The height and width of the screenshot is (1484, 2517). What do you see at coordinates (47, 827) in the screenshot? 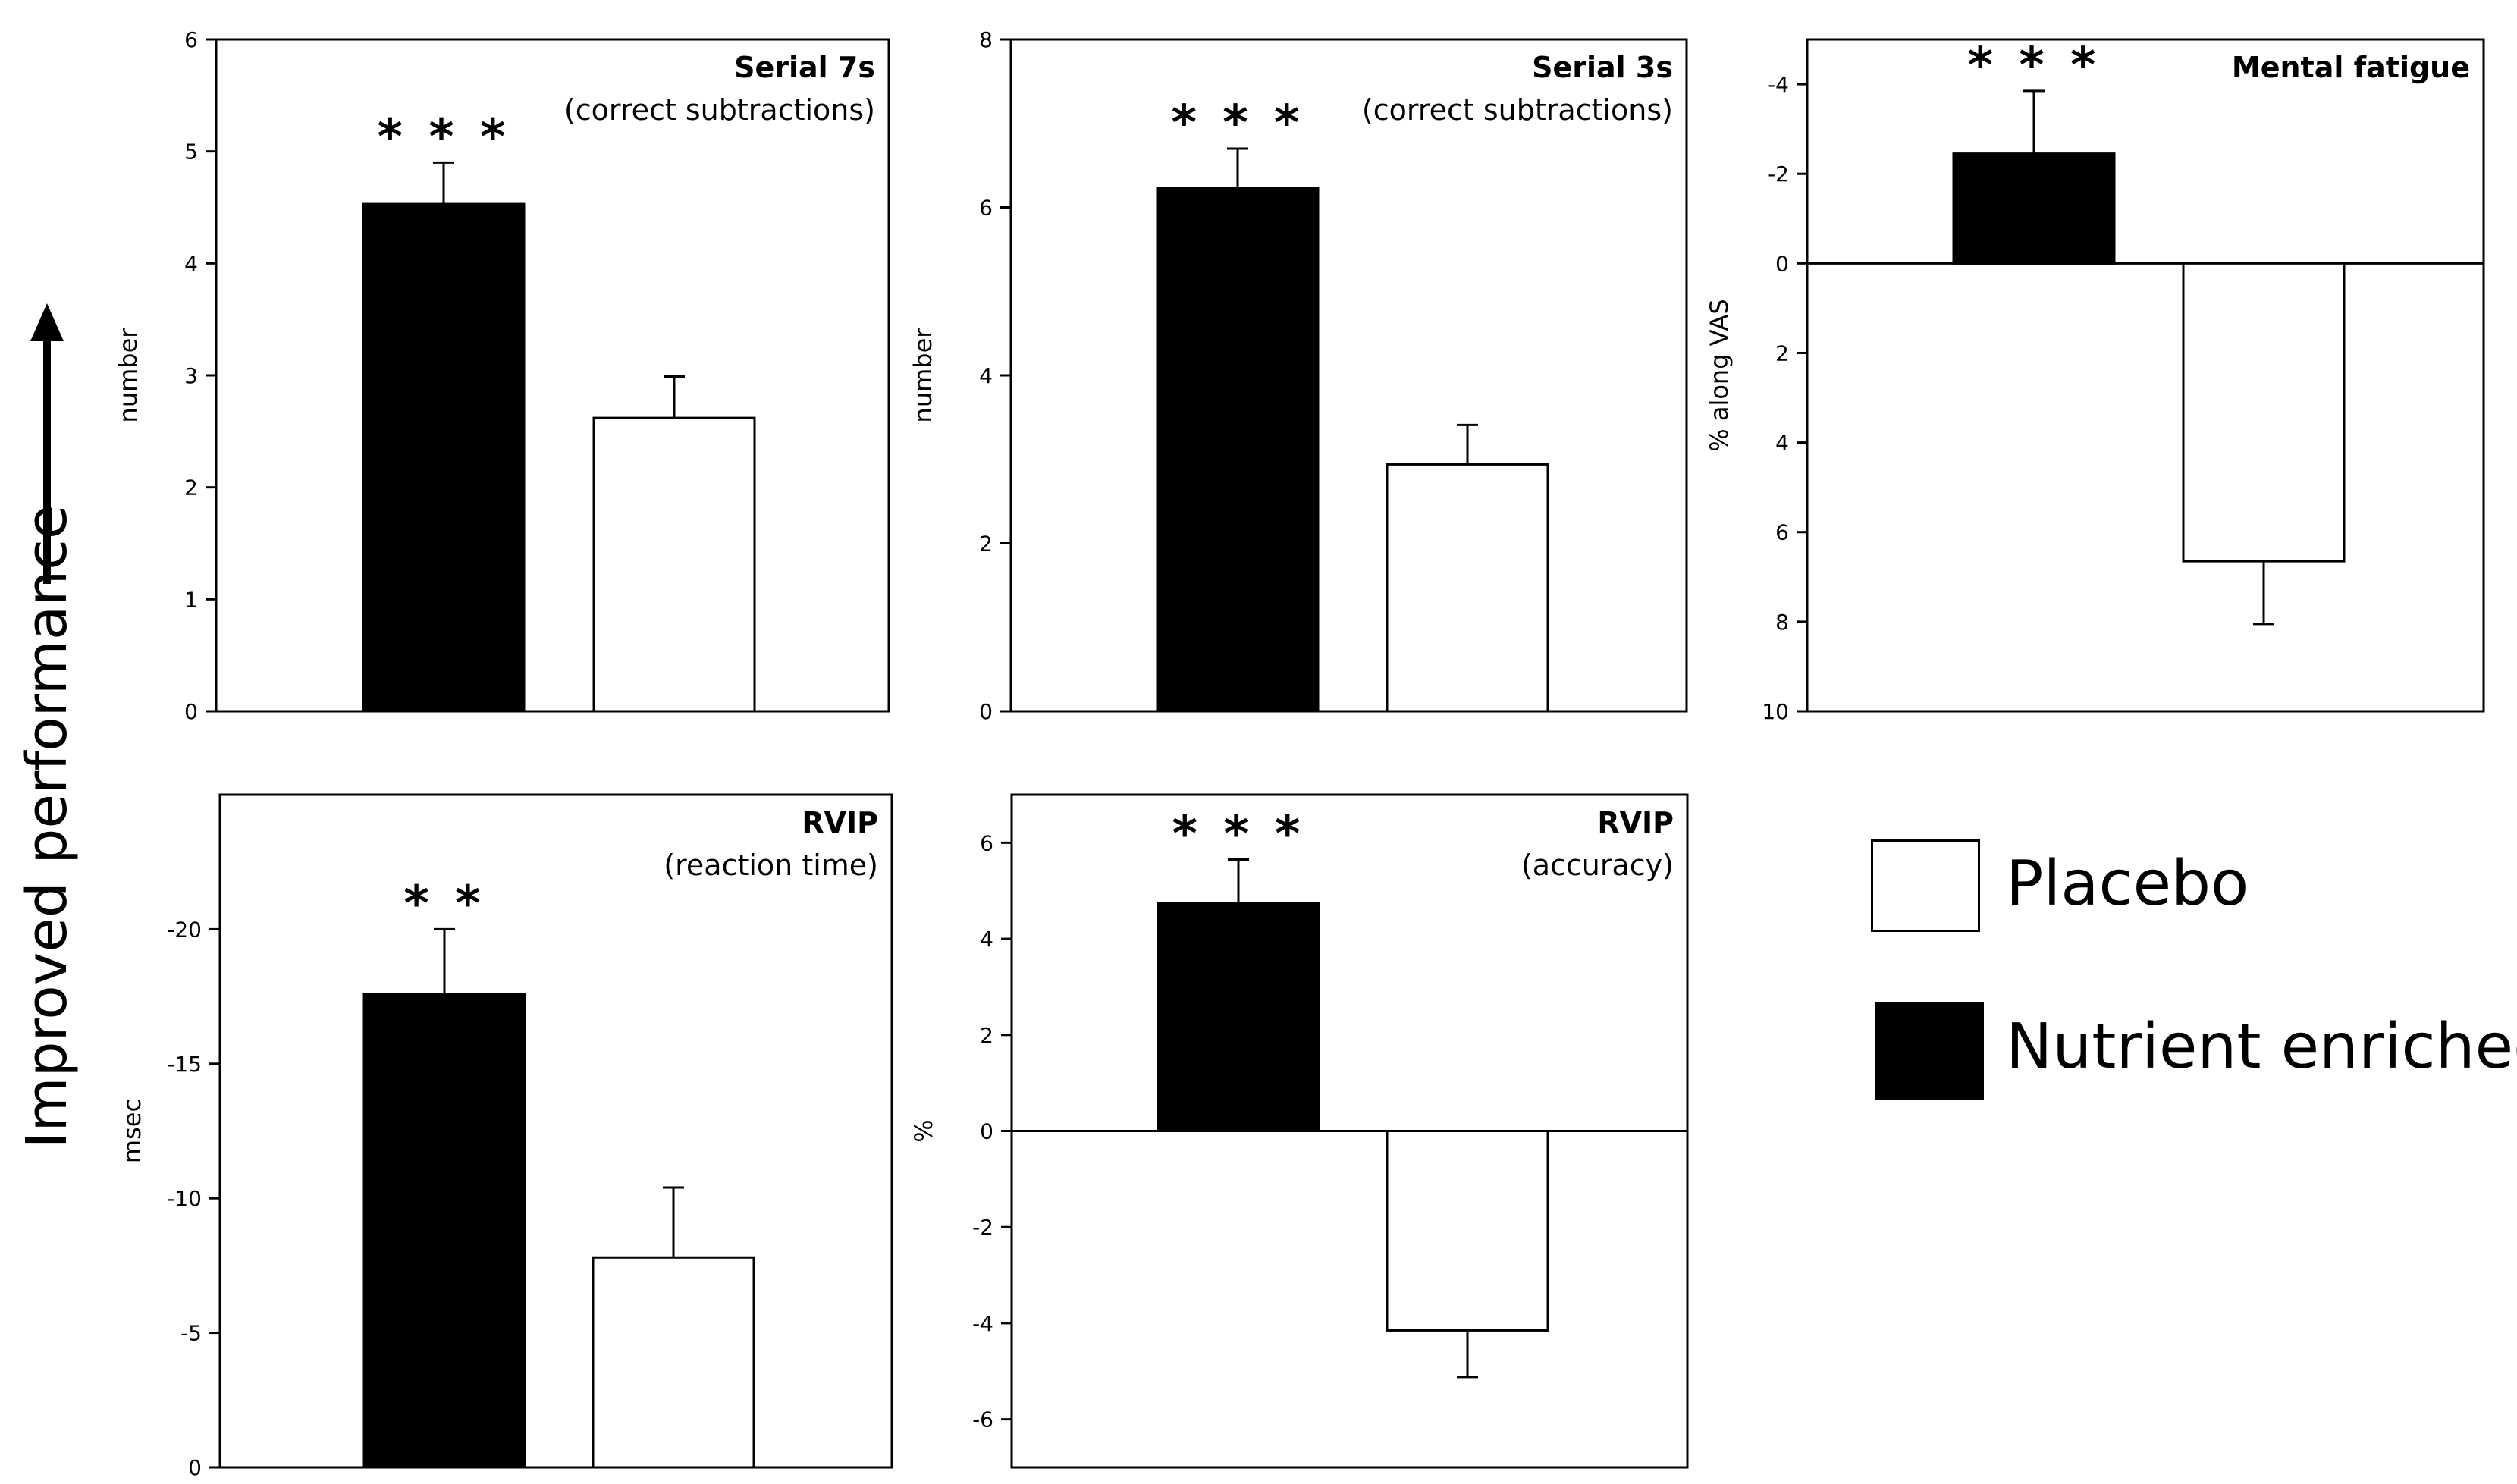
I see `improved-performance-label: Improved performance` at bounding box center [47, 827].